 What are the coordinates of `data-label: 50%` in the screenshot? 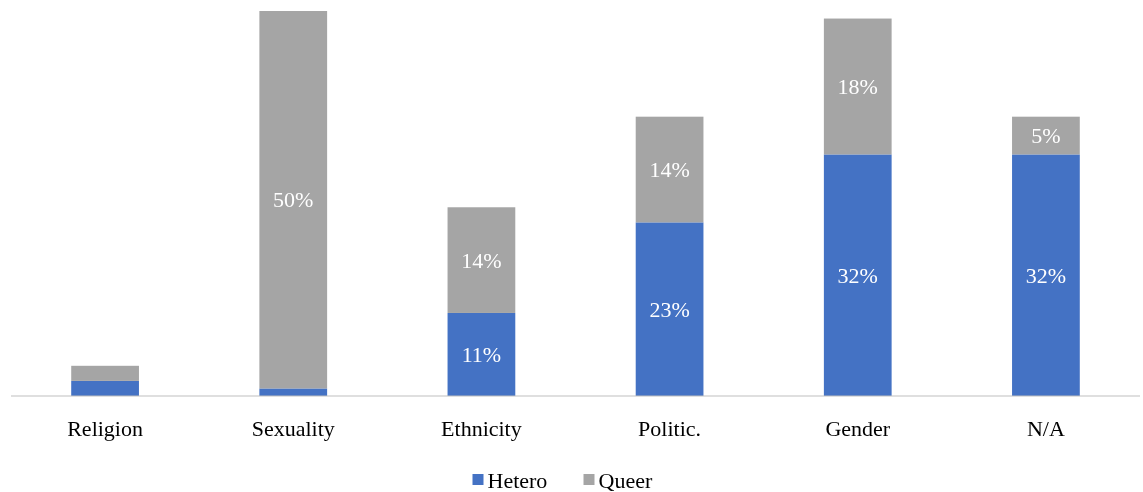 It's located at (293, 200).